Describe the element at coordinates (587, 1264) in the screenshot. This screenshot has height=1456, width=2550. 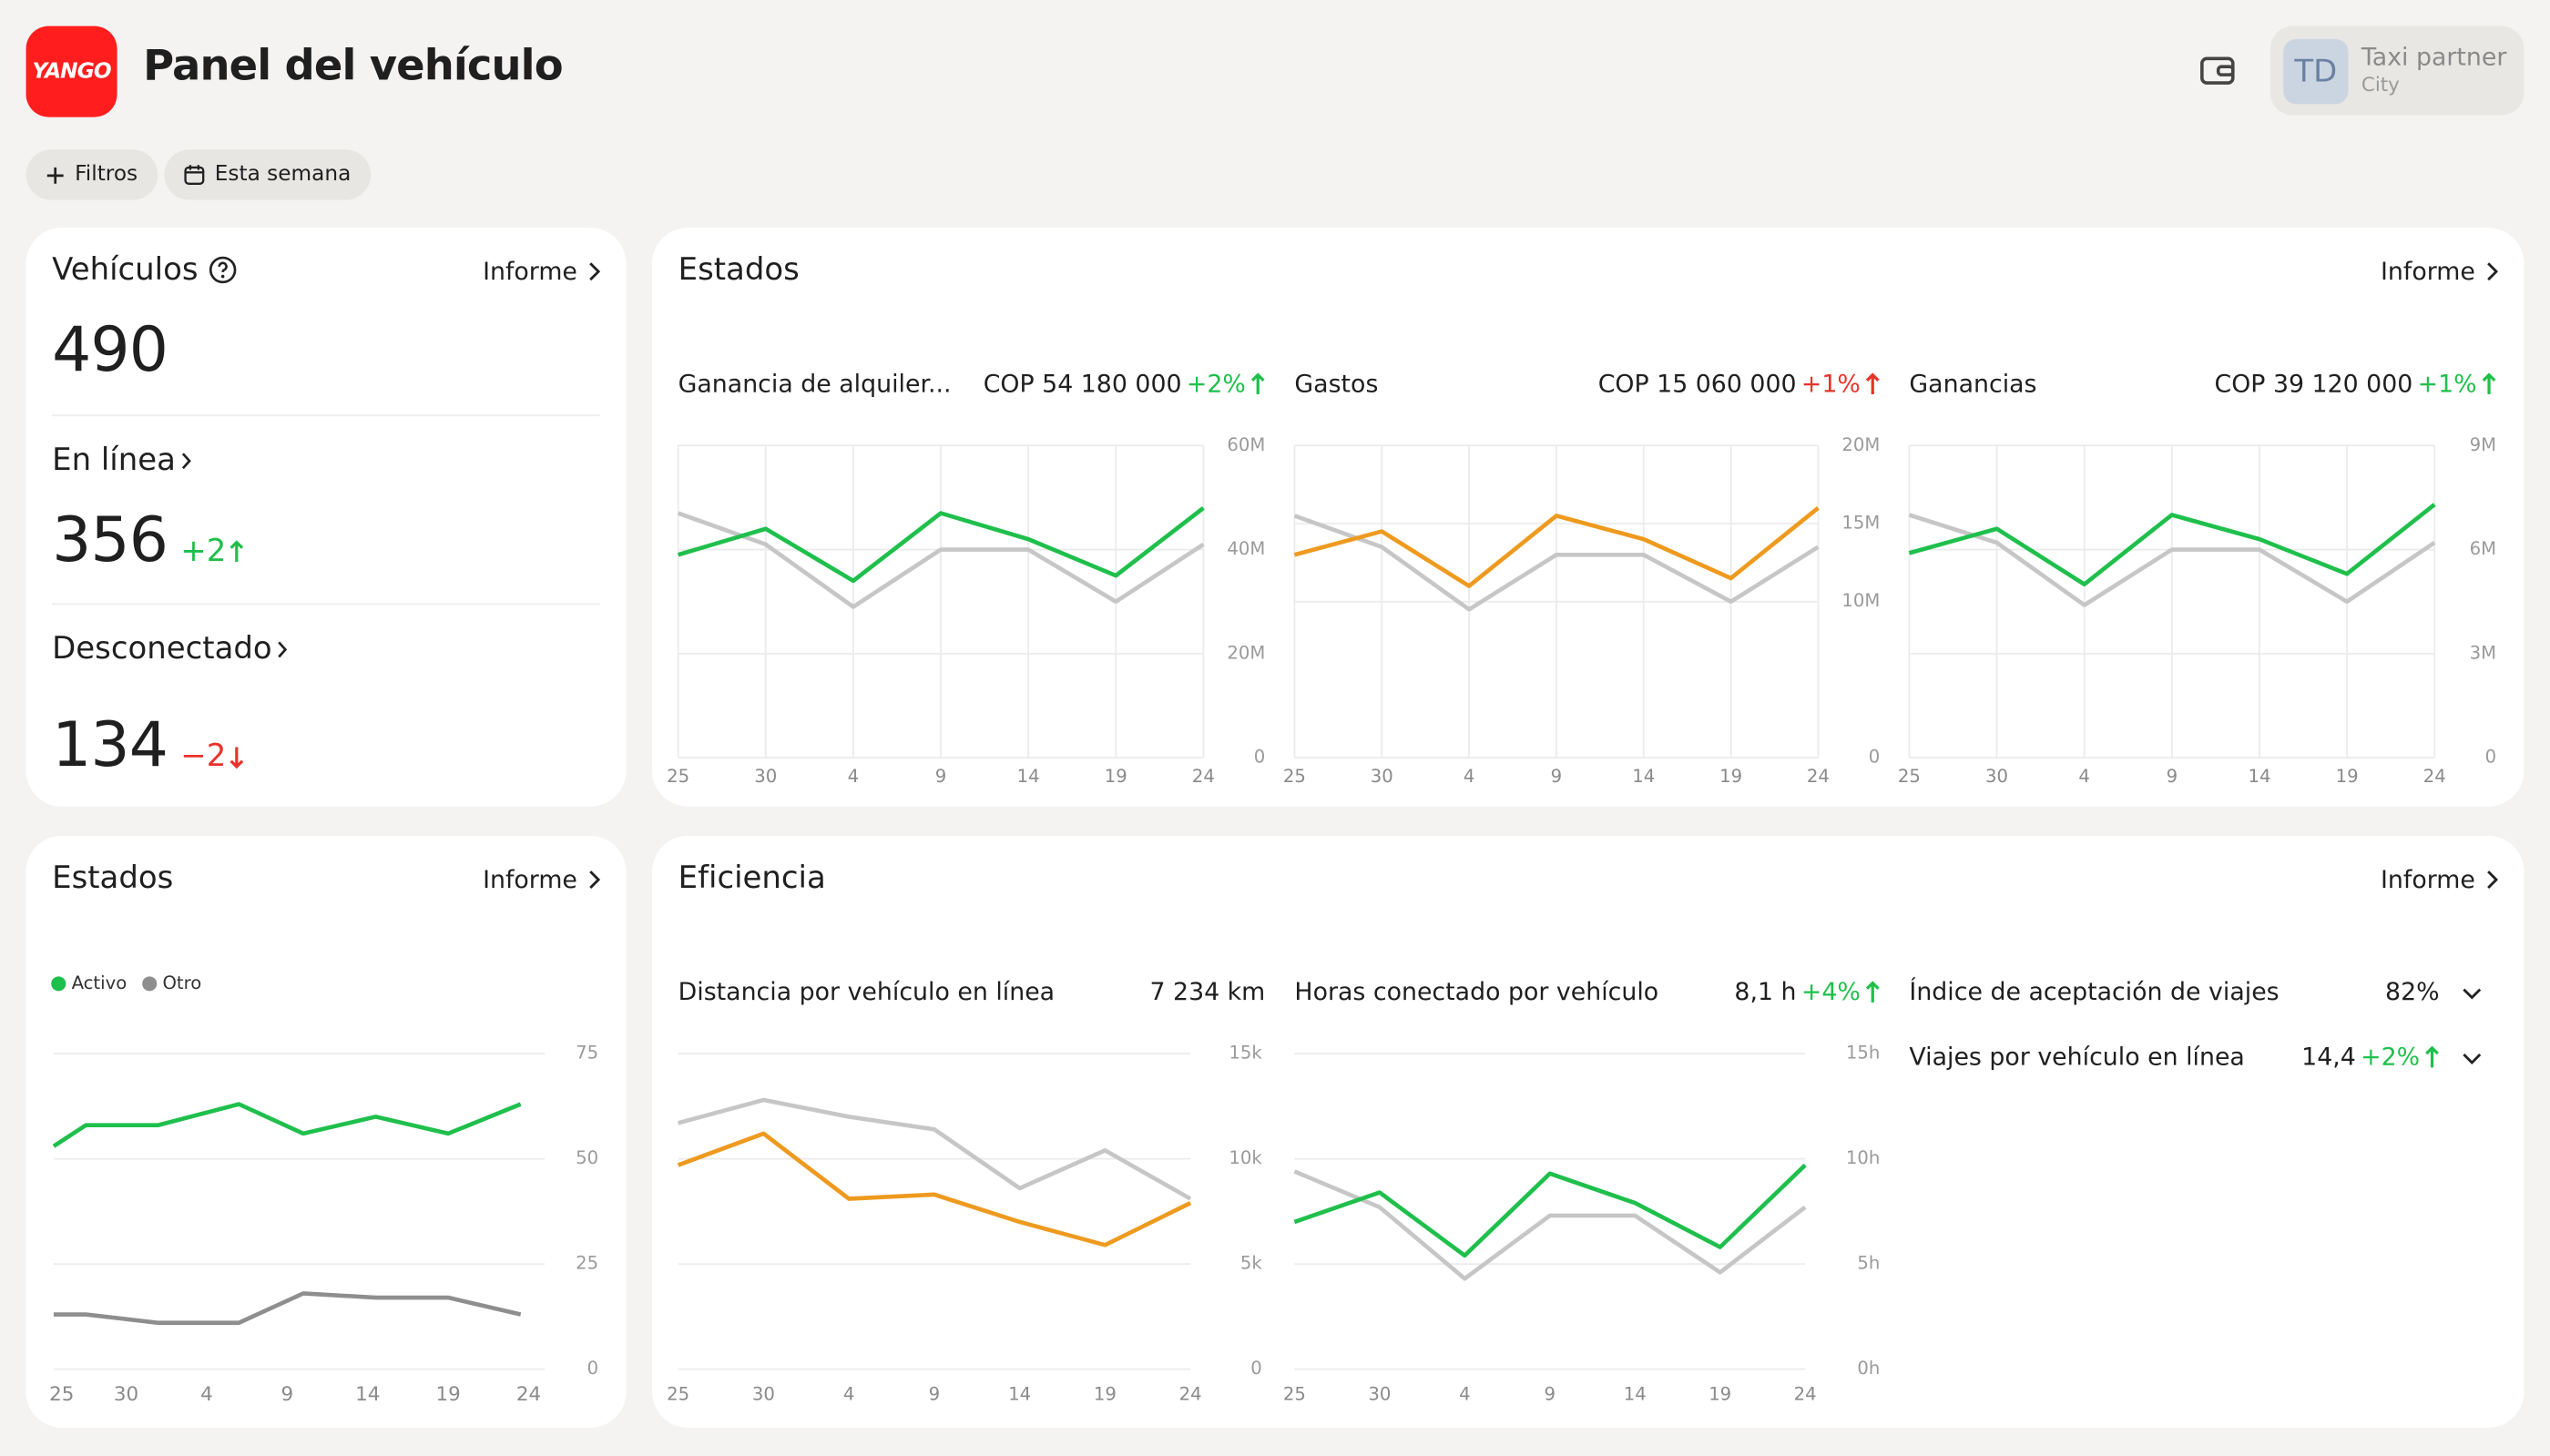
I see `y-tick-label: 25` at that location.